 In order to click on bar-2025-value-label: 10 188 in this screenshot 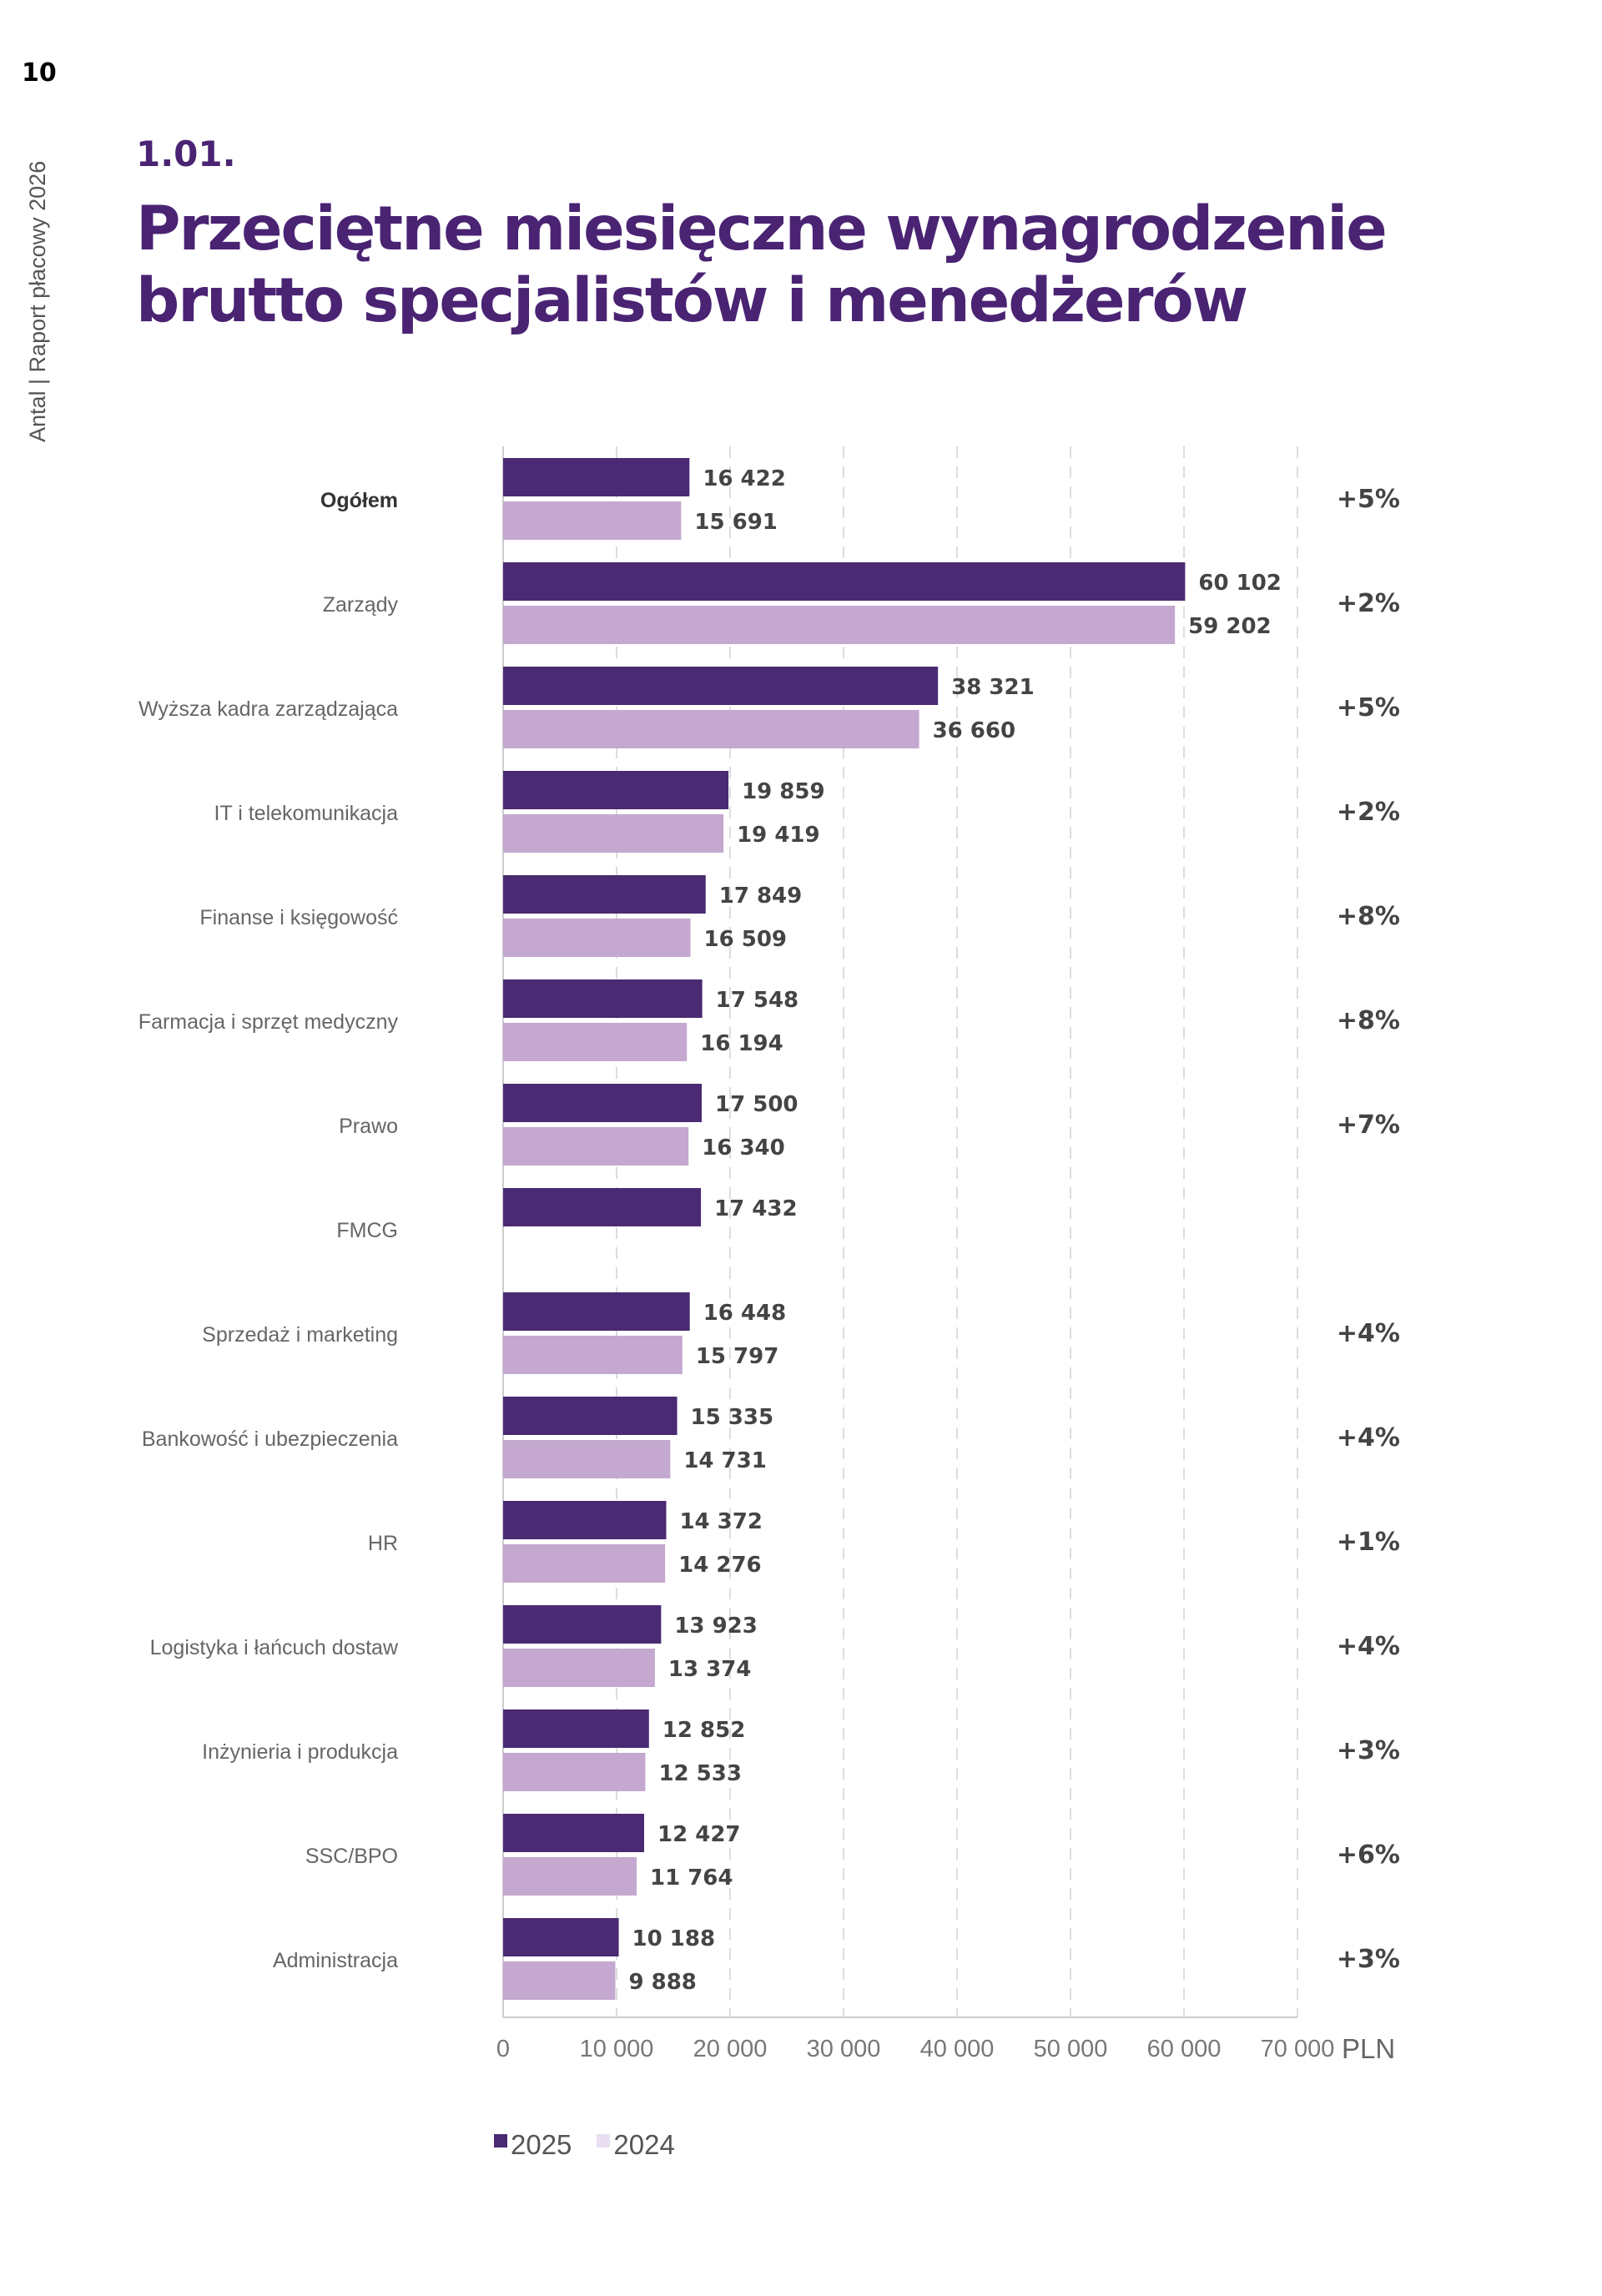, I will do `click(674, 1938)`.